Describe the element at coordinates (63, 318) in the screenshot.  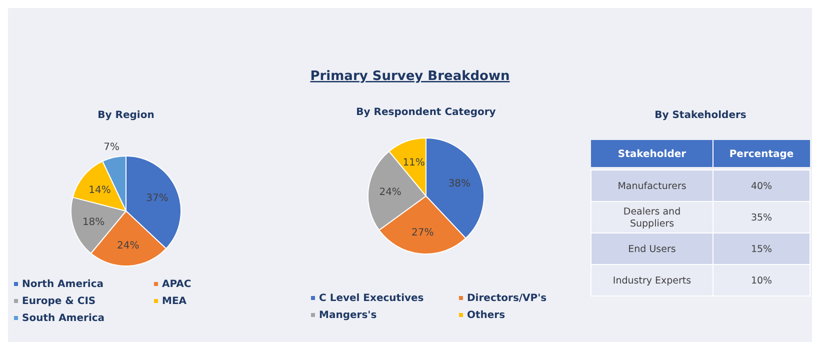
I see `legend-label: South America` at that location.